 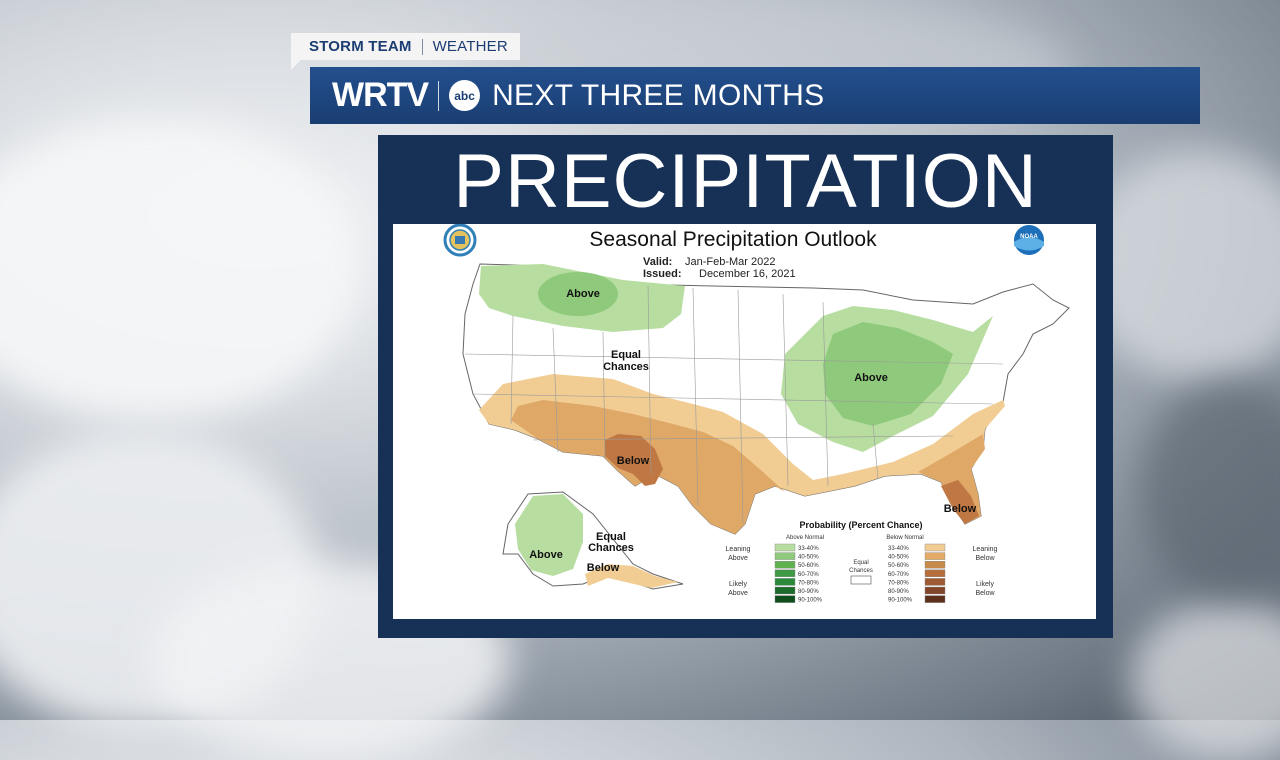 What do you see at coordinates (470, 46) in the screenshot?
I see `tag-sub: WEATHER` at bounding box center [470, 46].